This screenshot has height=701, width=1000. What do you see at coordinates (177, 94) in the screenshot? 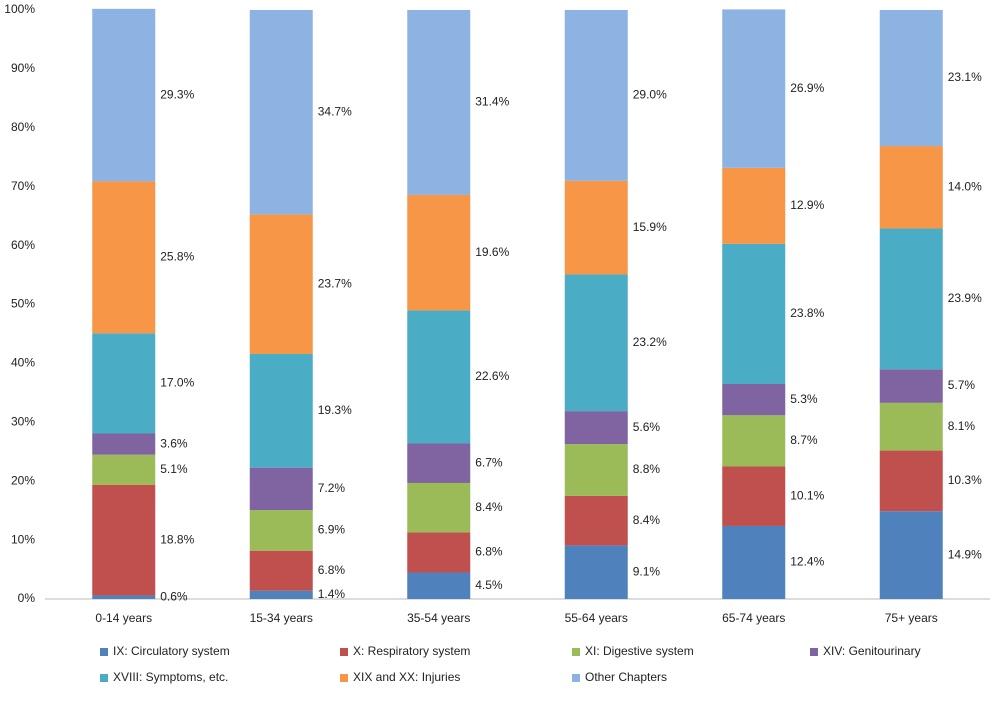
I see `value-label: 29.3%` at bounding box center [177, 94].